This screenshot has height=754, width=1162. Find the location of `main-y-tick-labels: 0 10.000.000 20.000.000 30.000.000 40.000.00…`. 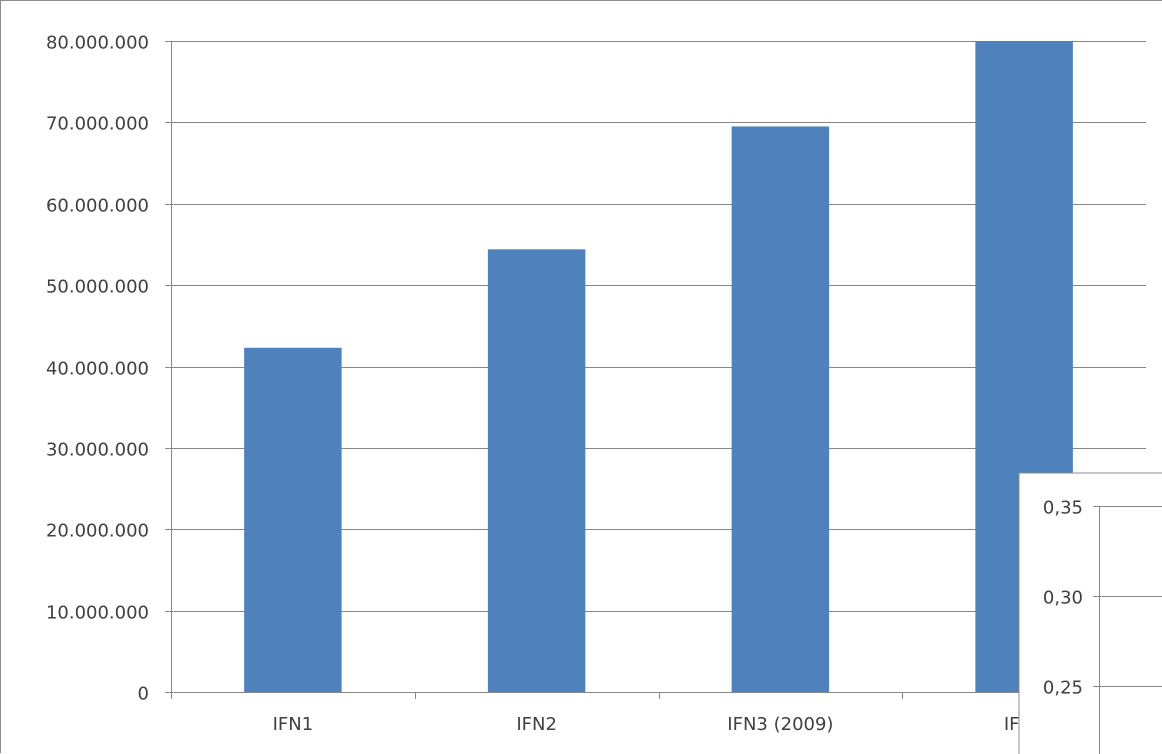

main-y-tick-labels: 0 10.000.000 20.000.000 30.000.000 40.000.00… is located at coordinates (97, 369).